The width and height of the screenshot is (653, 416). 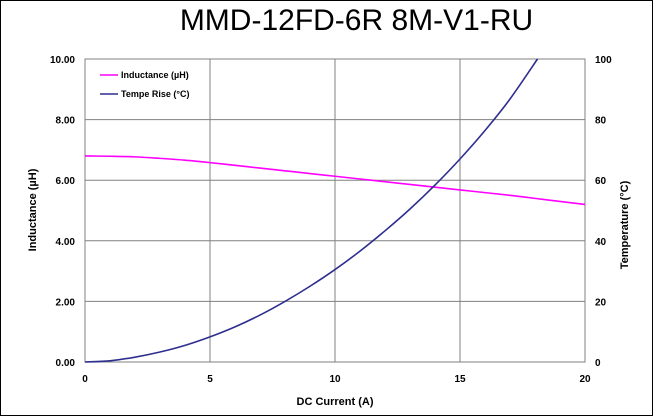 What do you see at coordinates (155, 94) in the screenshot?
I see `legend-label-temperature: Tempe Rise (°C)` at bounding box center [155, 94].